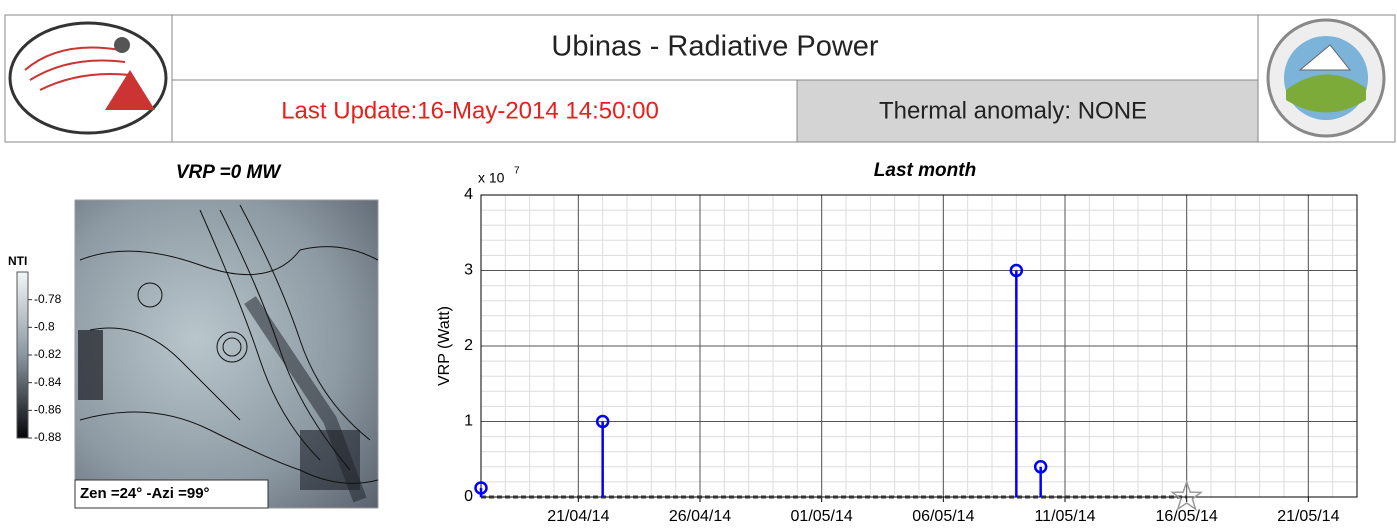  What do you see at coordinates (48, 382) in the screenshot?
I see `colorbar-tick-label: -0.84` at bounding box center [48, 382].